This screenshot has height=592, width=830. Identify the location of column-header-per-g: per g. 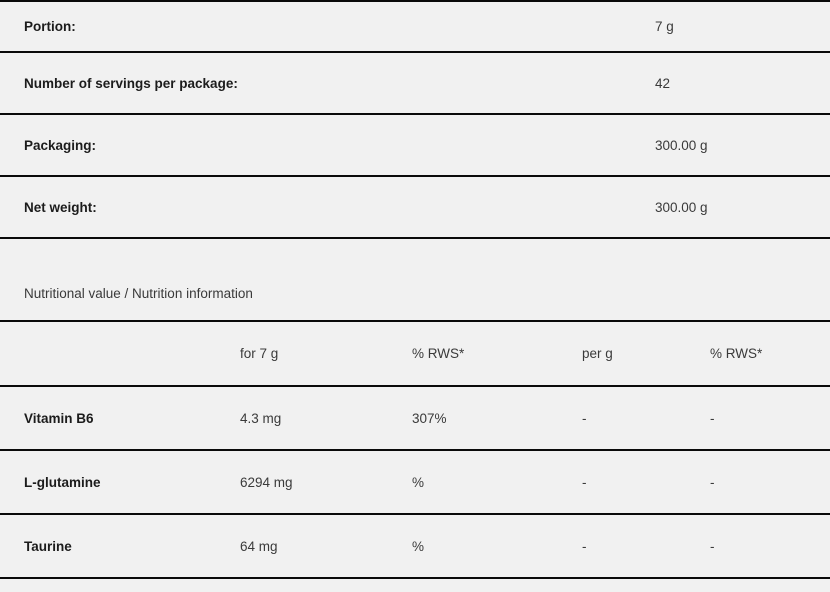
(597, 353).